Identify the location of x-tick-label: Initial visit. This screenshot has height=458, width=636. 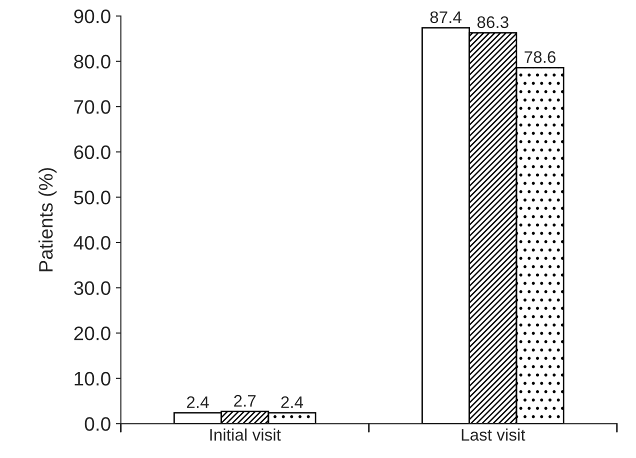
(245, 434).